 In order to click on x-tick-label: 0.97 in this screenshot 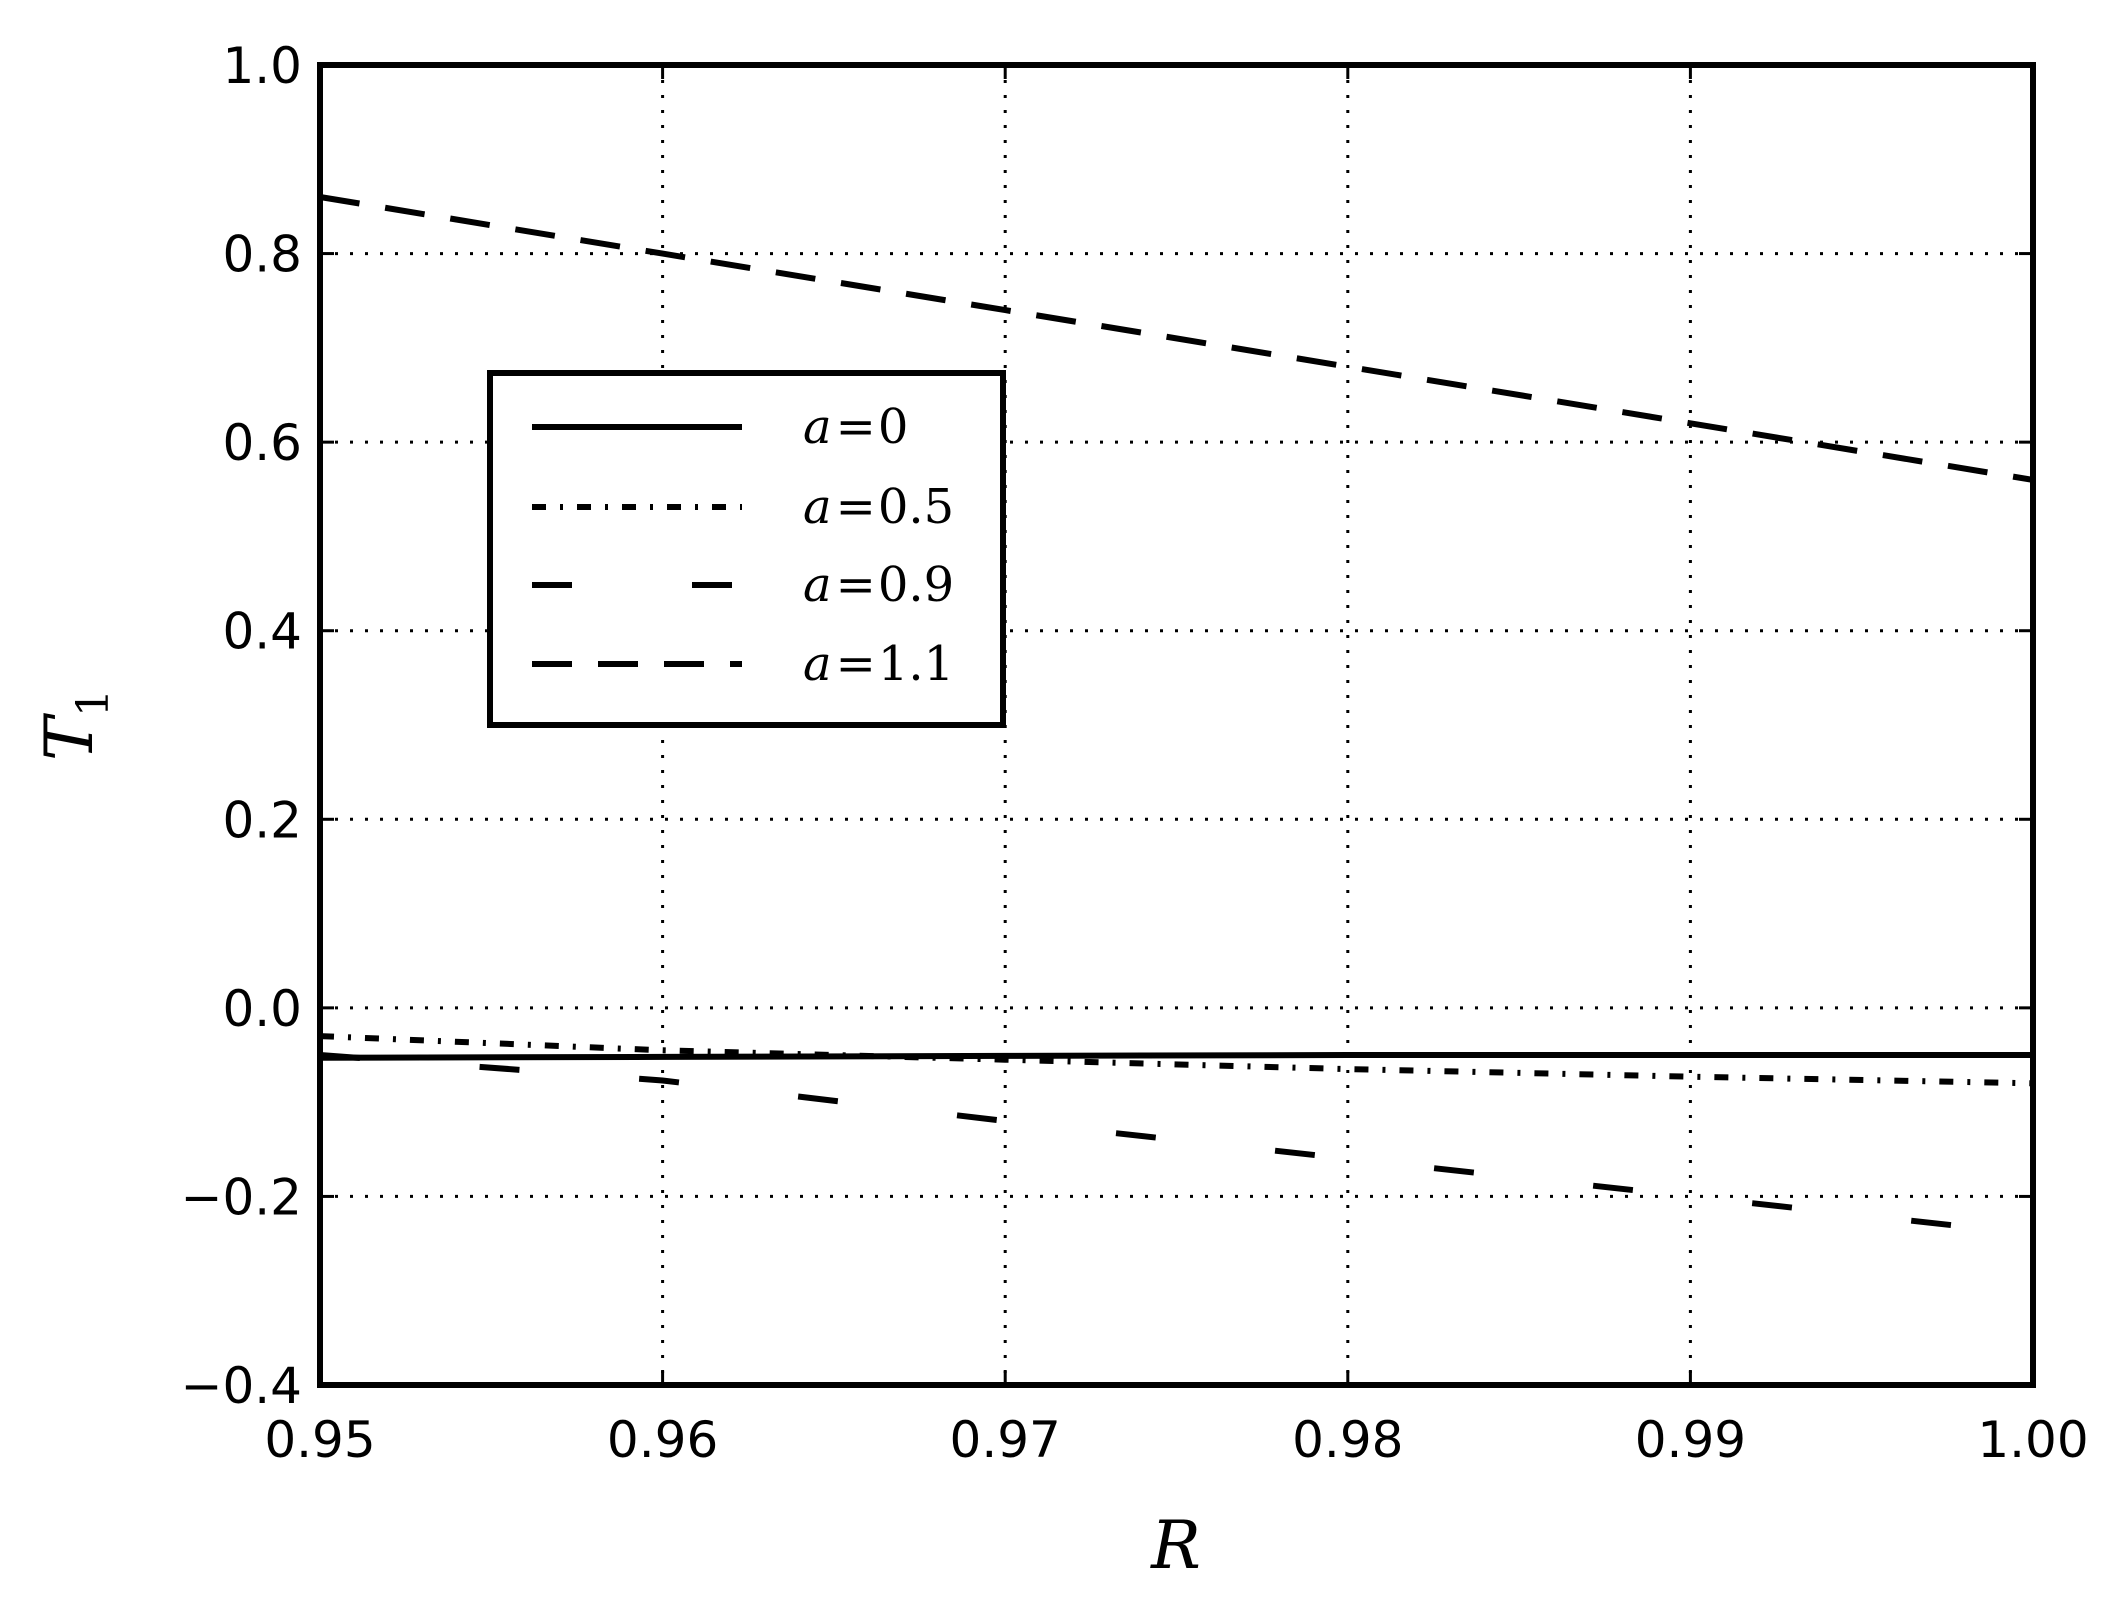, I will do `click(1005, 1440)`.